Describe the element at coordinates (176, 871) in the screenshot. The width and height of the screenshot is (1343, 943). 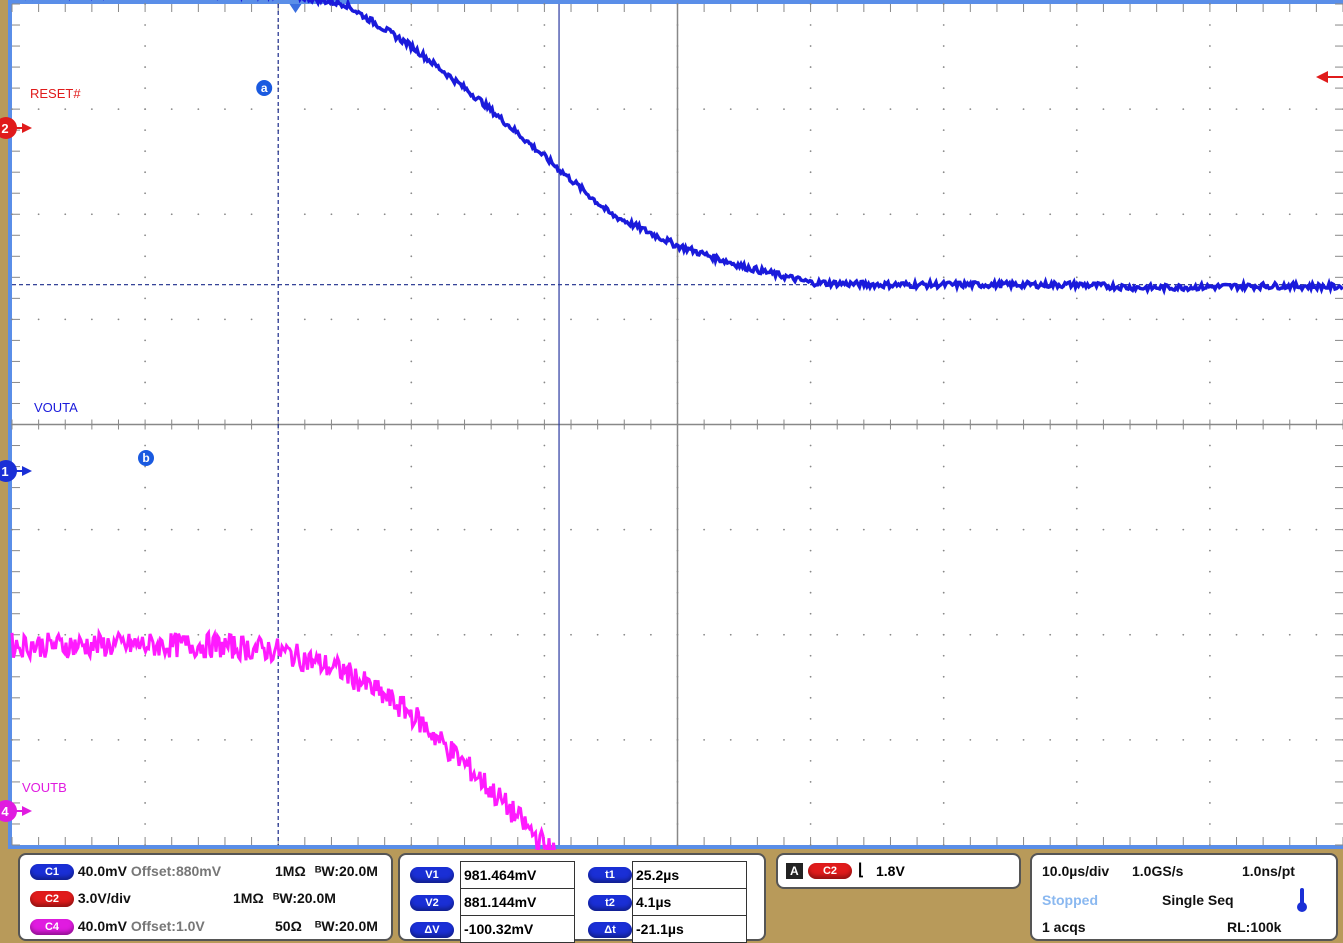
I see `c1-offset: Offset:880mV` at that location.